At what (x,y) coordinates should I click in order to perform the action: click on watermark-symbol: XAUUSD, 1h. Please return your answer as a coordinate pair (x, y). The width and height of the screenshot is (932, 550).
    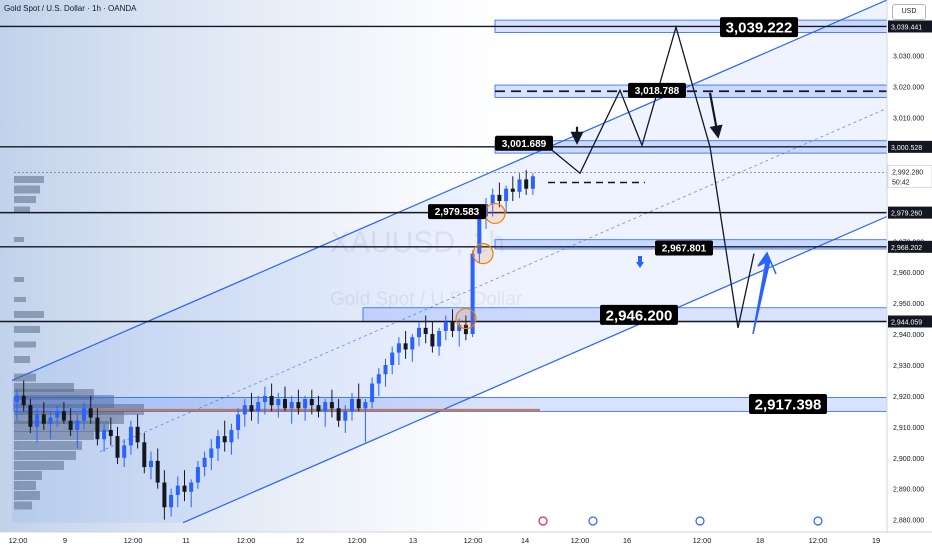
    Looking at the image, I should click on (417, 242).